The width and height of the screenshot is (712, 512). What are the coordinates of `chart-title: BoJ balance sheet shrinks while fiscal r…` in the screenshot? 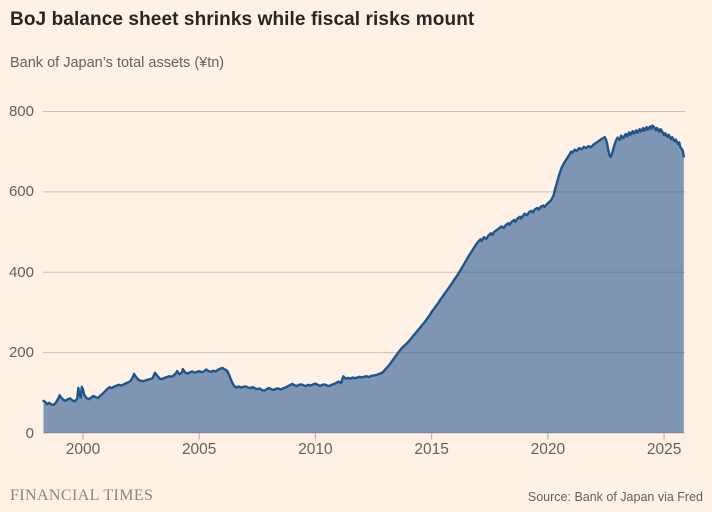 It's located at (242, 19).